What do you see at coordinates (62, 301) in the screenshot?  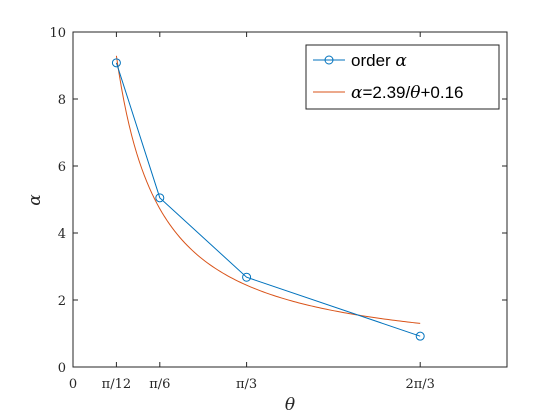 I see `y-tick-label: 2` at bounding box center [62, 301].